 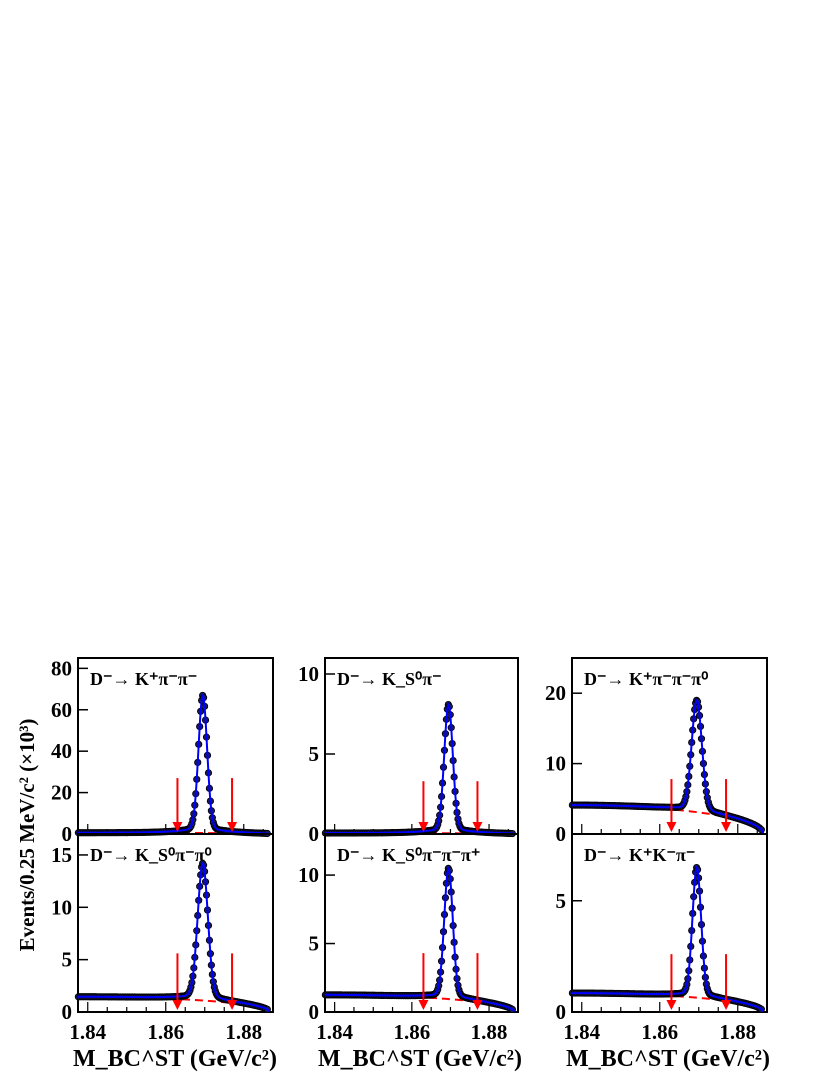 I want to click on panel-5: 0 5 10 1.84 1.86 1.88 D⁻→ K_S⁰π⁻π⁻π⁺, so click(x=408, y=938).